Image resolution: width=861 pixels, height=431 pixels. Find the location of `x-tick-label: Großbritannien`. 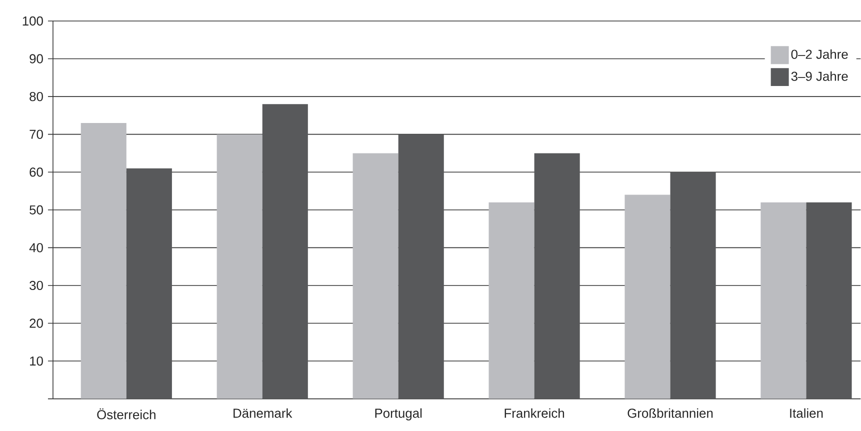

x-tick-label: Großbritannien is located at coordinates (670, 413).